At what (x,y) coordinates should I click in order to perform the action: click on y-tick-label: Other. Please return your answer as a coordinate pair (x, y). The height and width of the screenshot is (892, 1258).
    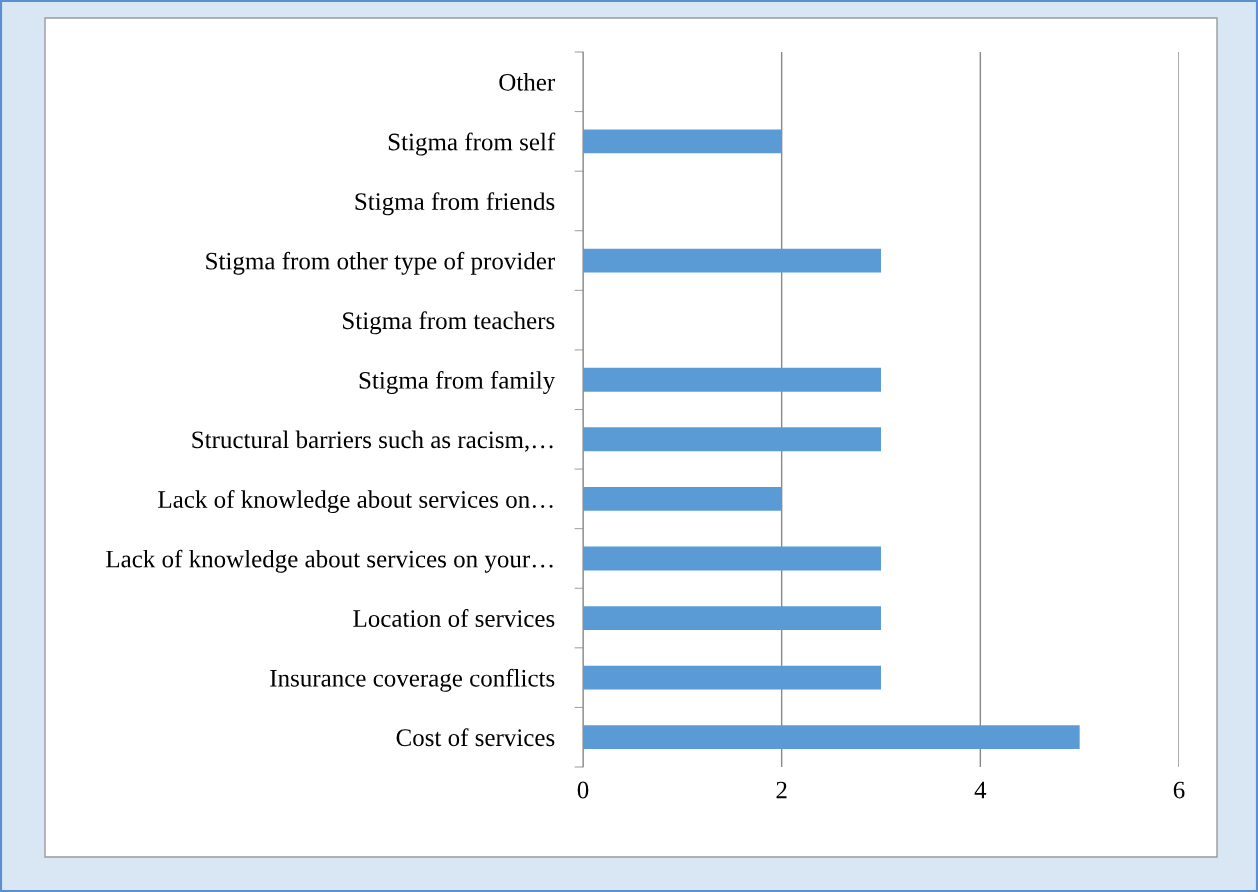
    Looking at the image, I should click on (527, 82).